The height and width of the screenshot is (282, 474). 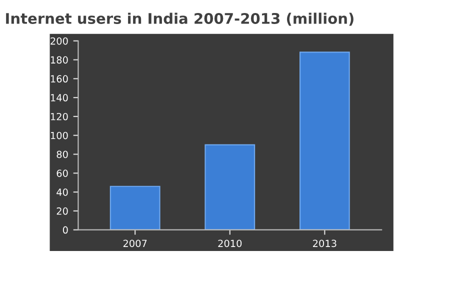 What do you see at coordinates (65, 230) in the screenshot?
I see `y-tick-label: 0` at bounding box center [65, 230].